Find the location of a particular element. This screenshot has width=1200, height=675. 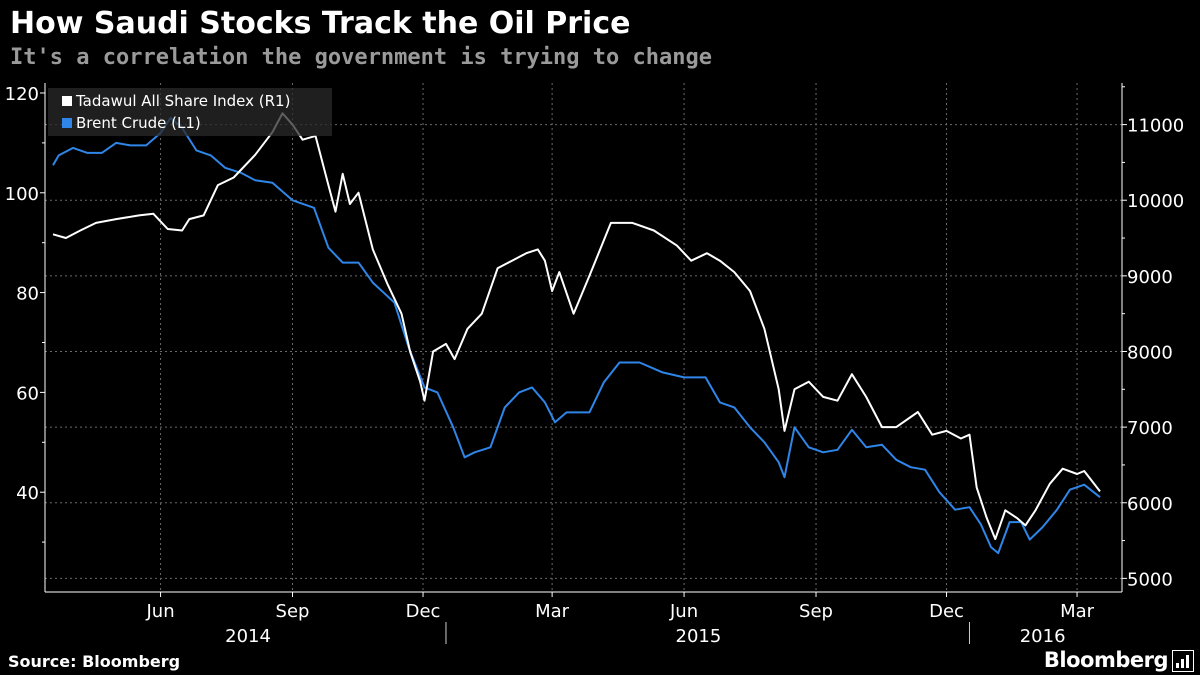

legend-box is located at coordinates (190, 112).